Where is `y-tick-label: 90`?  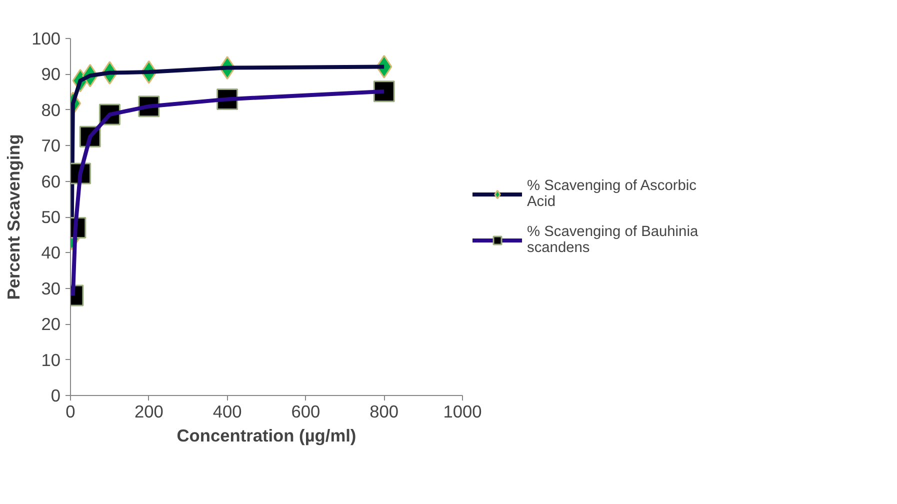 y-tick-label: 90 is located at coordinates (51, 74).